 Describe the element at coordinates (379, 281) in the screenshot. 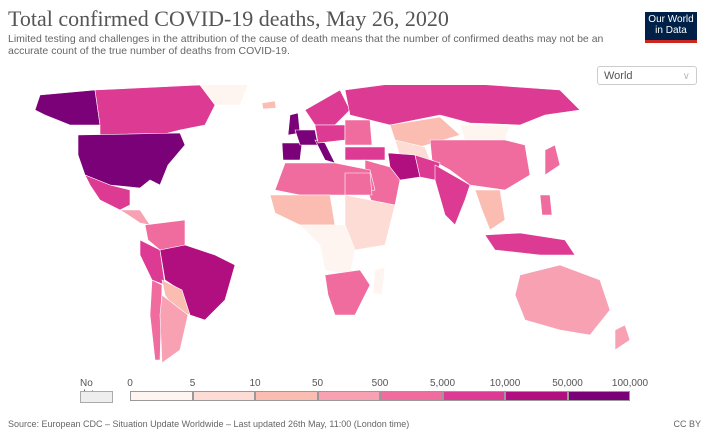

I see `country-madagascar` at that location.